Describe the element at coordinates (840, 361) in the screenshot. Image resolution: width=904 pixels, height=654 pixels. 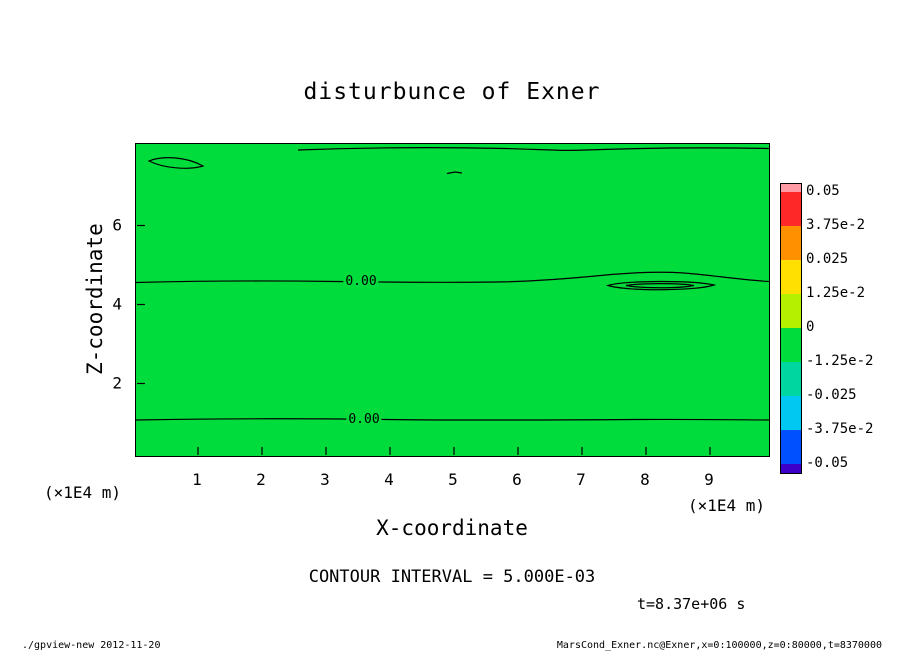
I see `colorbar-tick-label: -1.25e-2` at that location.